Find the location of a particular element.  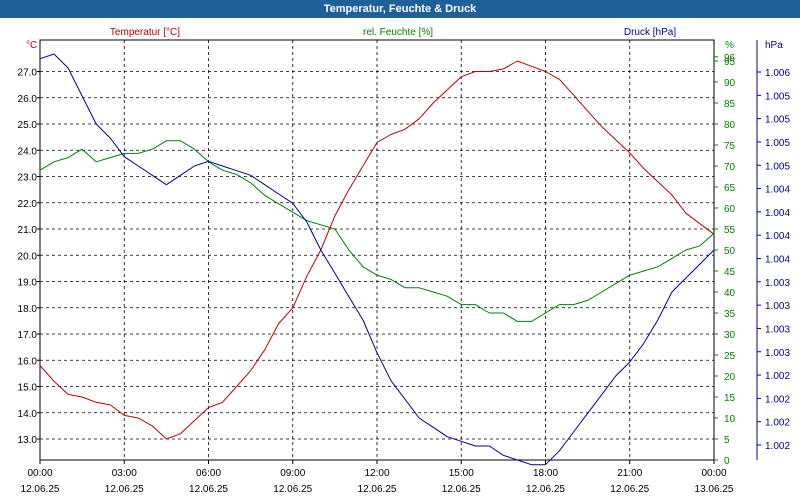

y-tick-label-humidity: 35 is located at coordinates (730, 314).